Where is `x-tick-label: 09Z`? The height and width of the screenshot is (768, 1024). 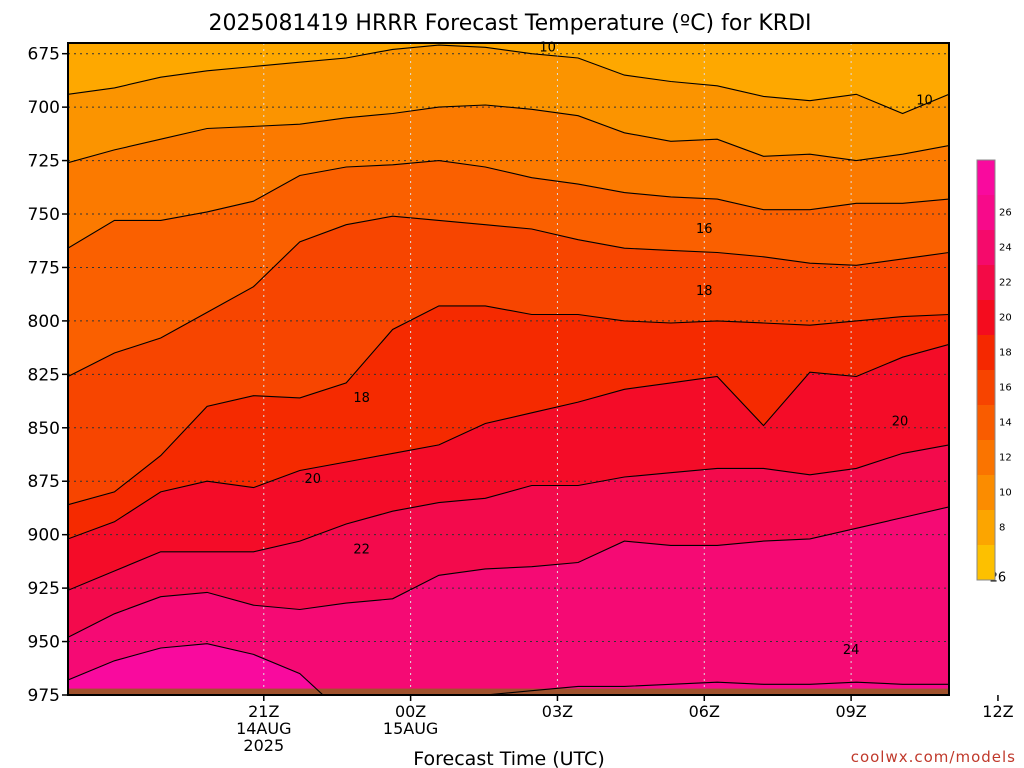 x-tick-label: 09Z is located at coordinates (850, 711).